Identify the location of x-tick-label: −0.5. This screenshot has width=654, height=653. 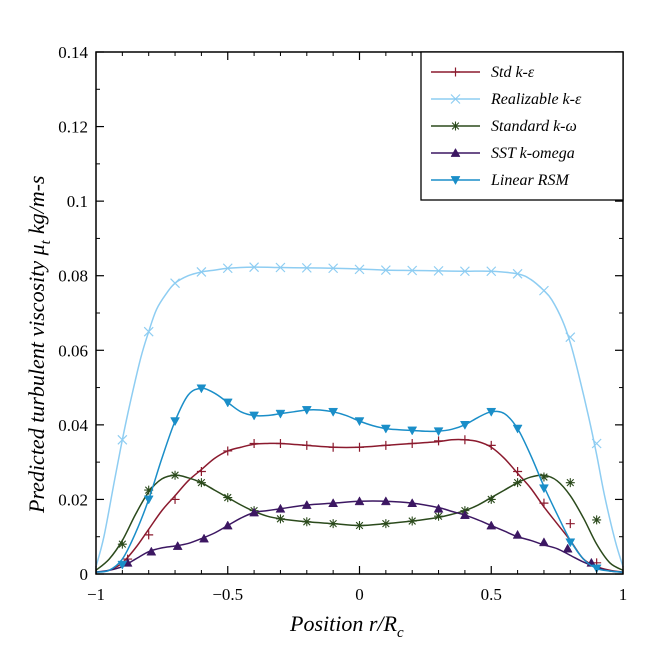
(227, 594).